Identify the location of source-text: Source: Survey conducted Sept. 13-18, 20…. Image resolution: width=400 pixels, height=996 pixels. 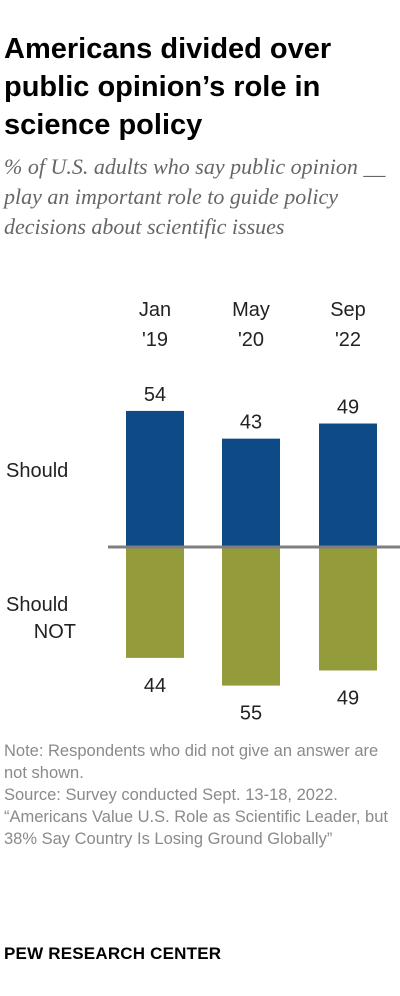
(171, 795).